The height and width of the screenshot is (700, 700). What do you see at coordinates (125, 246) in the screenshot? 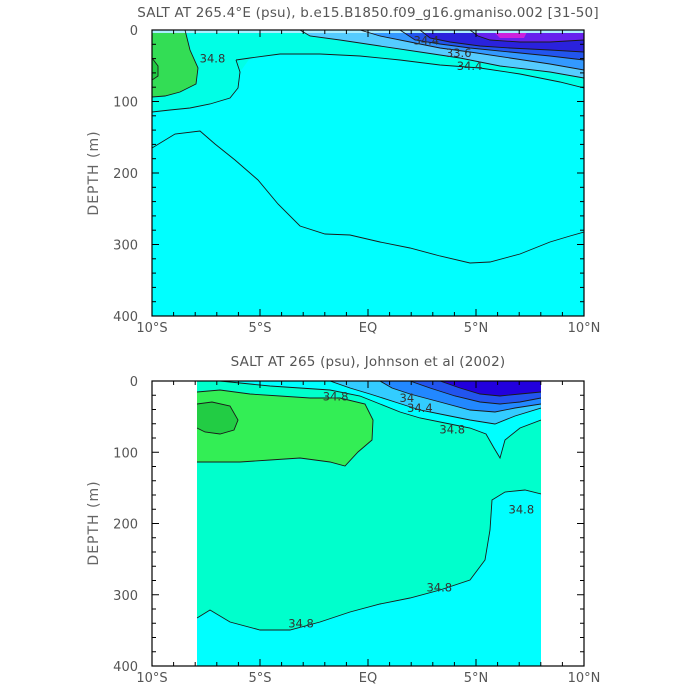
I see `top-y-tick-label: 300` at bounding box center [125, 246].